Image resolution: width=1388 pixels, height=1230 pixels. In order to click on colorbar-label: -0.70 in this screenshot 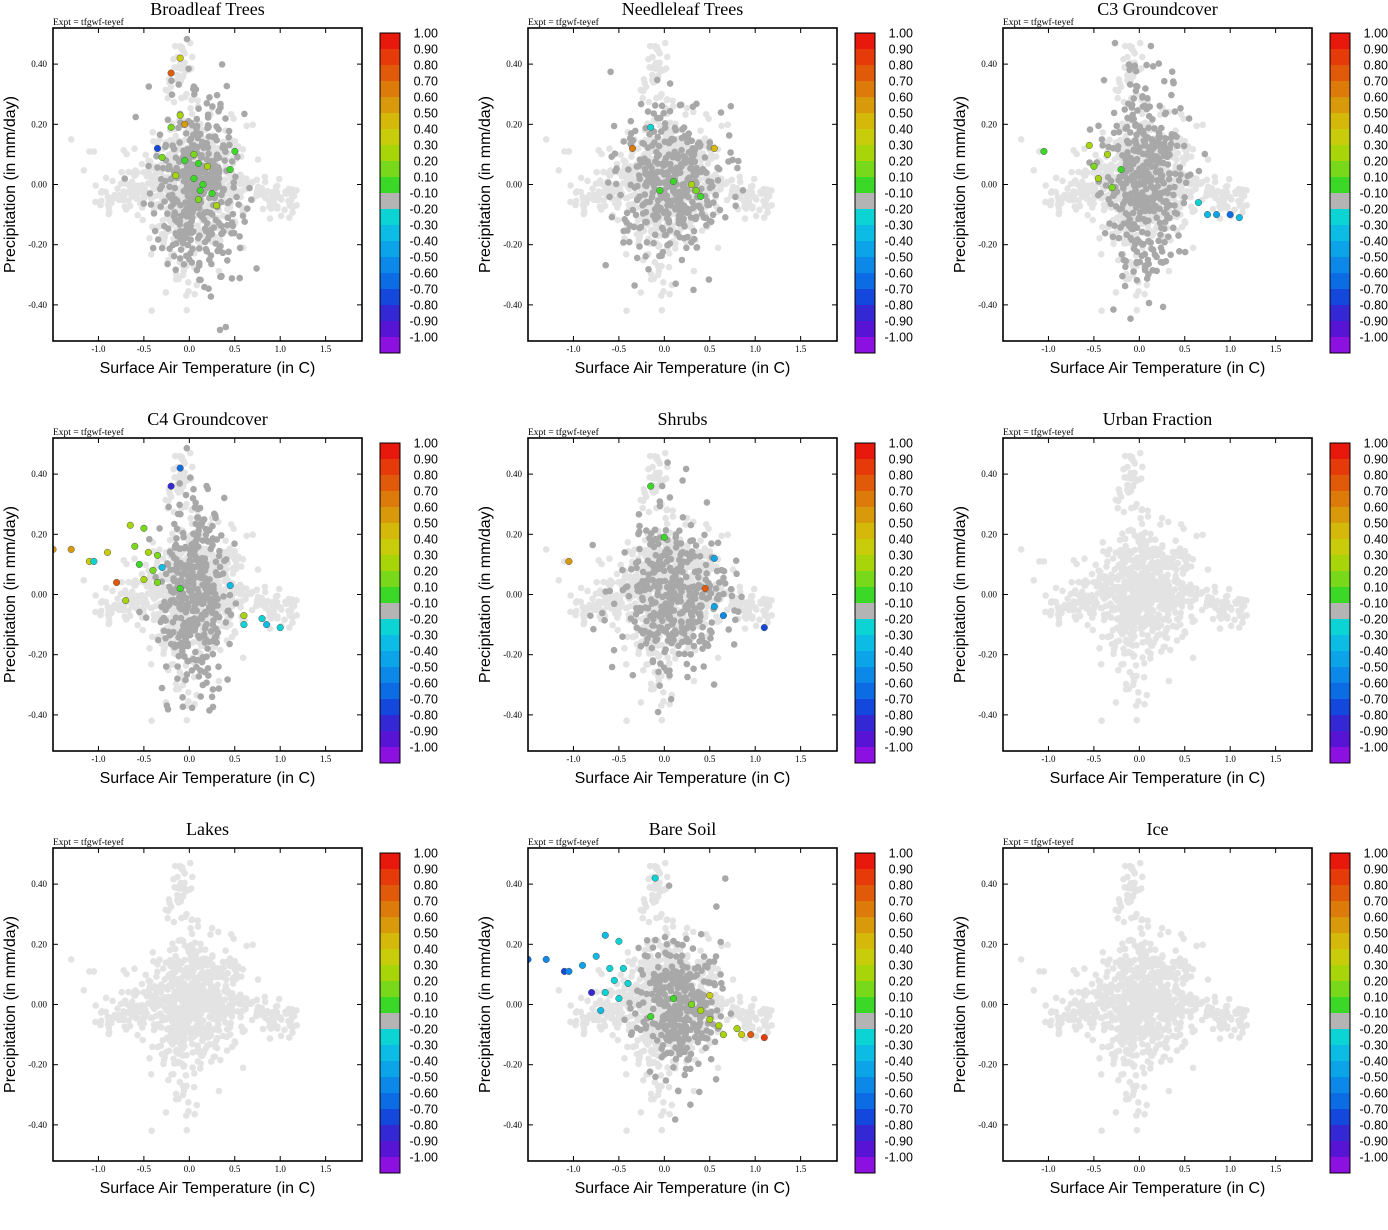, I will do `click(899, 290)`.